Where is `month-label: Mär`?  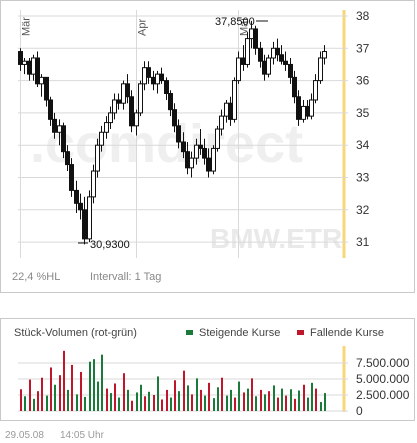 month-label: Mär is located at coordinates (27, 26).